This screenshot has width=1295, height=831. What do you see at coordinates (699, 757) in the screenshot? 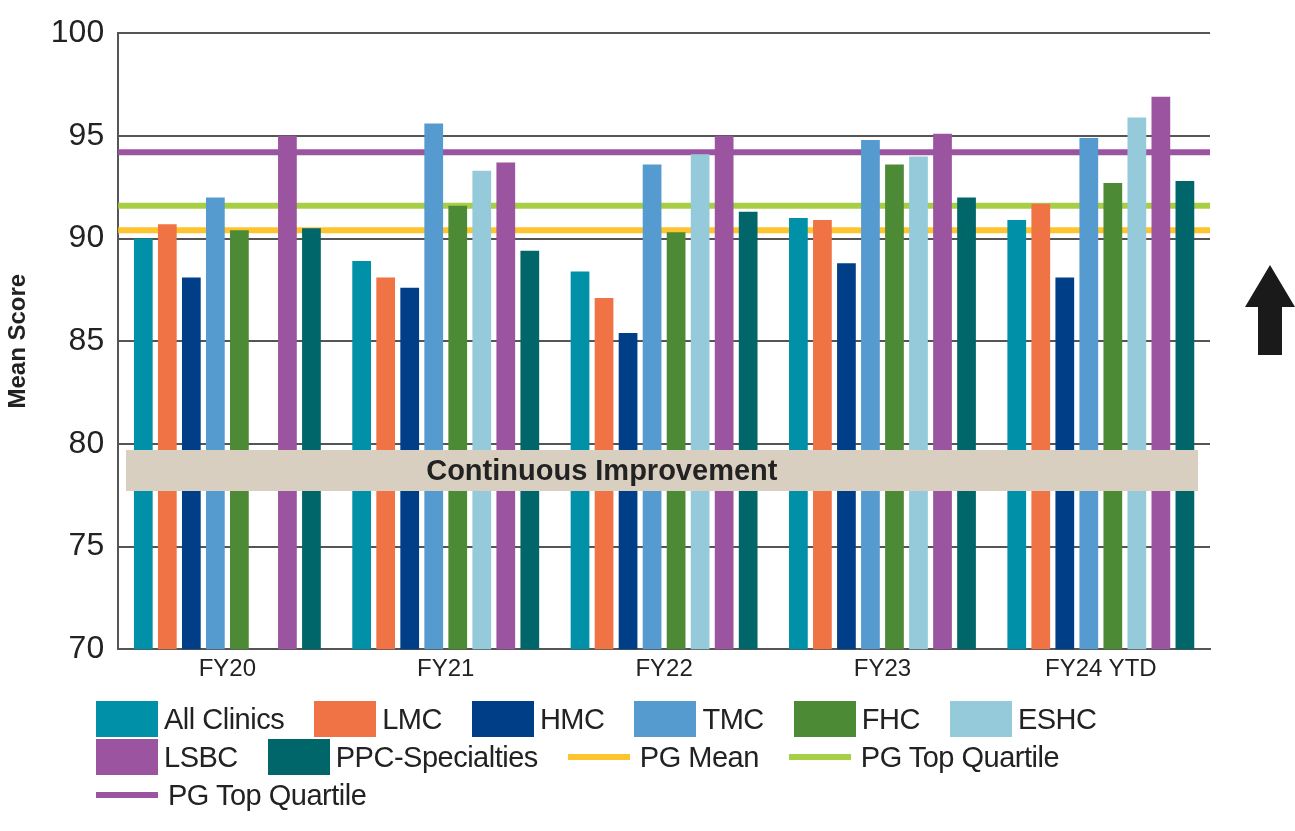
I see `legend-label: PG Mean` at bounding box center [699, 757].